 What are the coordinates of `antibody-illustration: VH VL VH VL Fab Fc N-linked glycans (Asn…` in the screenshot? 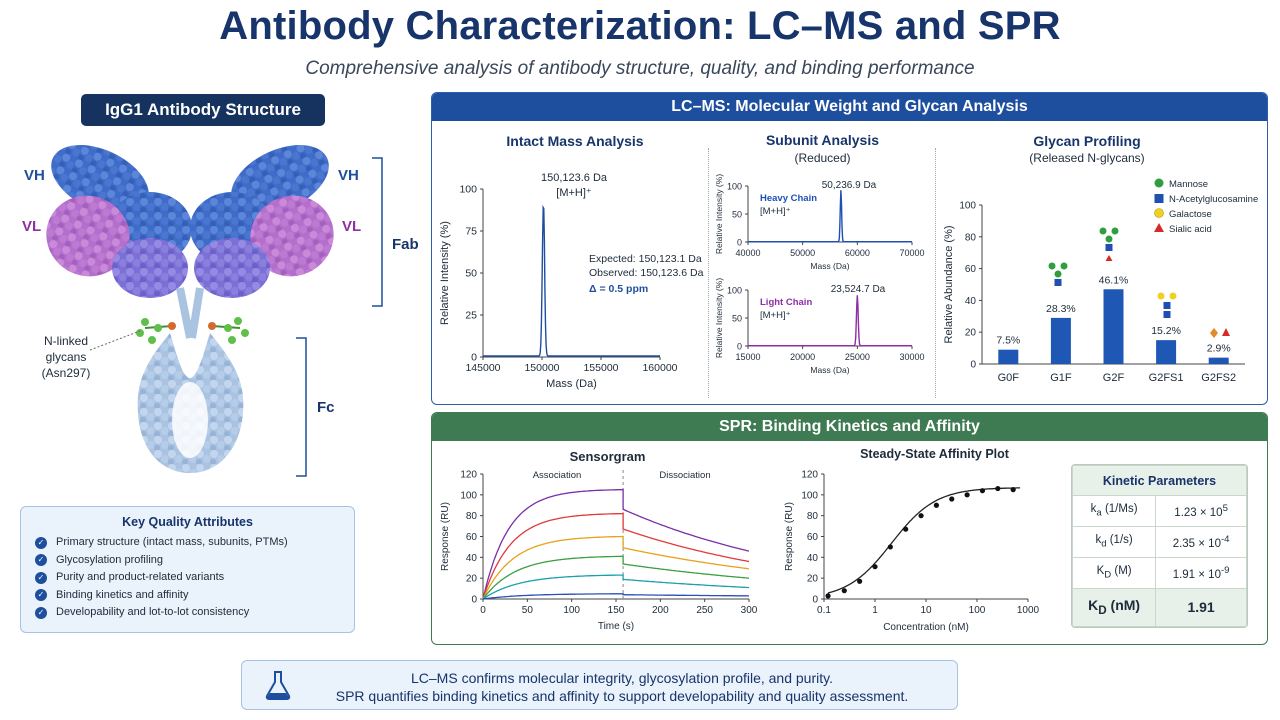 It's located at (220, 311).